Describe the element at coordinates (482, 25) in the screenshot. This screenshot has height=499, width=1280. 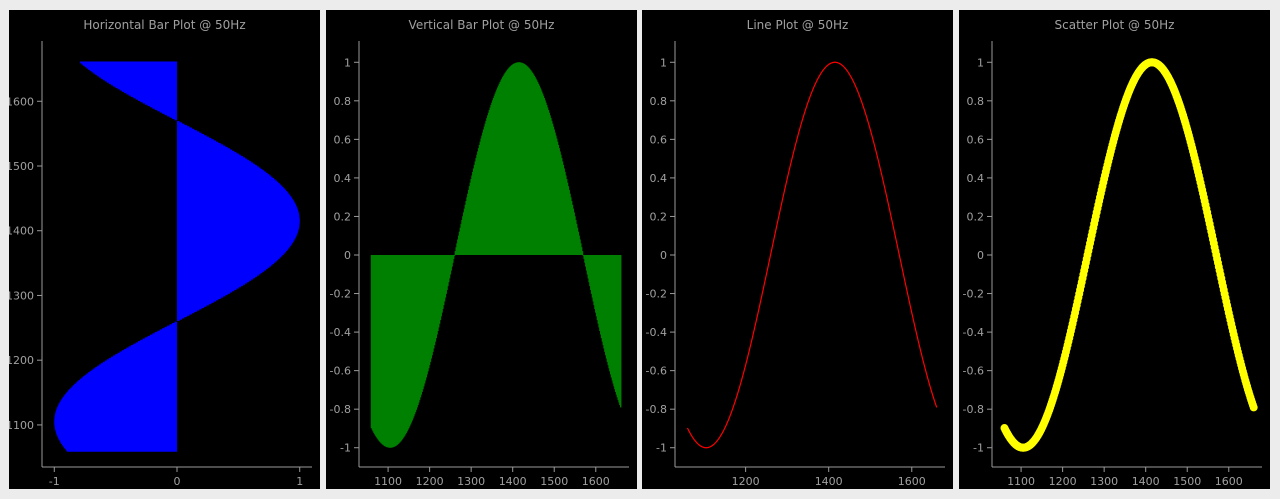
I see `chart-title: Vertical Bar Plot @ 50Hz` at that location.